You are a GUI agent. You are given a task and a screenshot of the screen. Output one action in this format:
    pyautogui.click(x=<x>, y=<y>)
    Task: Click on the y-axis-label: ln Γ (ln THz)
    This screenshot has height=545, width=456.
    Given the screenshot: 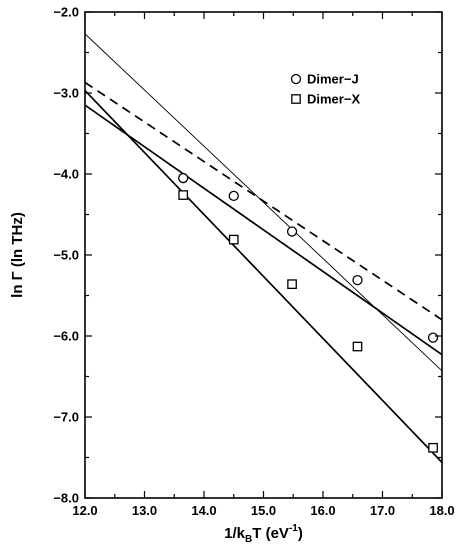 What is the action you would take?
    pyautogui.click(x=17, y=255)
    